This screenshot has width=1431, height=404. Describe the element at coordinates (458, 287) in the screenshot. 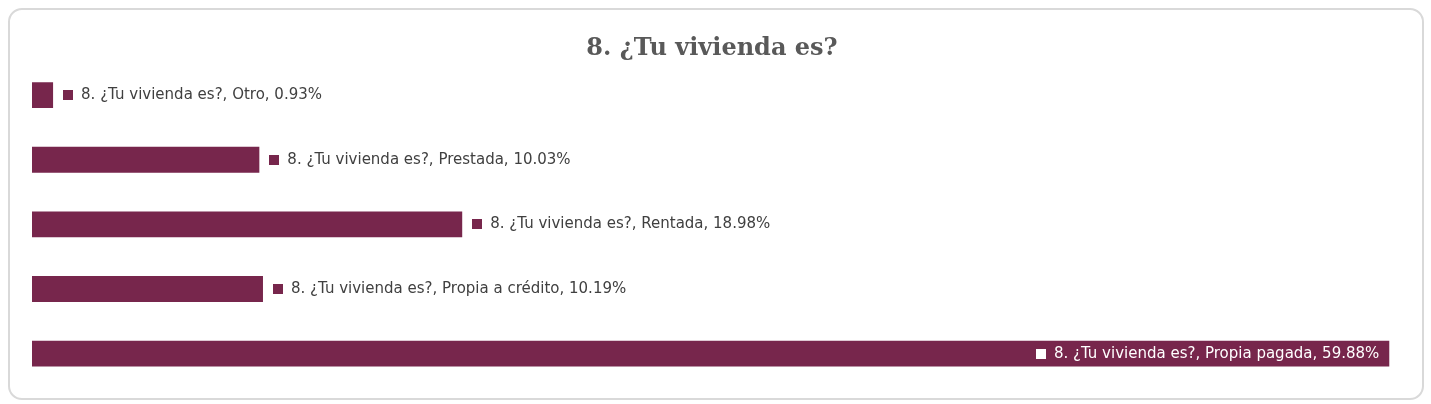

I see `data-label: 8. ¿Tu vivienda es?, Propia a crédito, 10.19%` at that location.